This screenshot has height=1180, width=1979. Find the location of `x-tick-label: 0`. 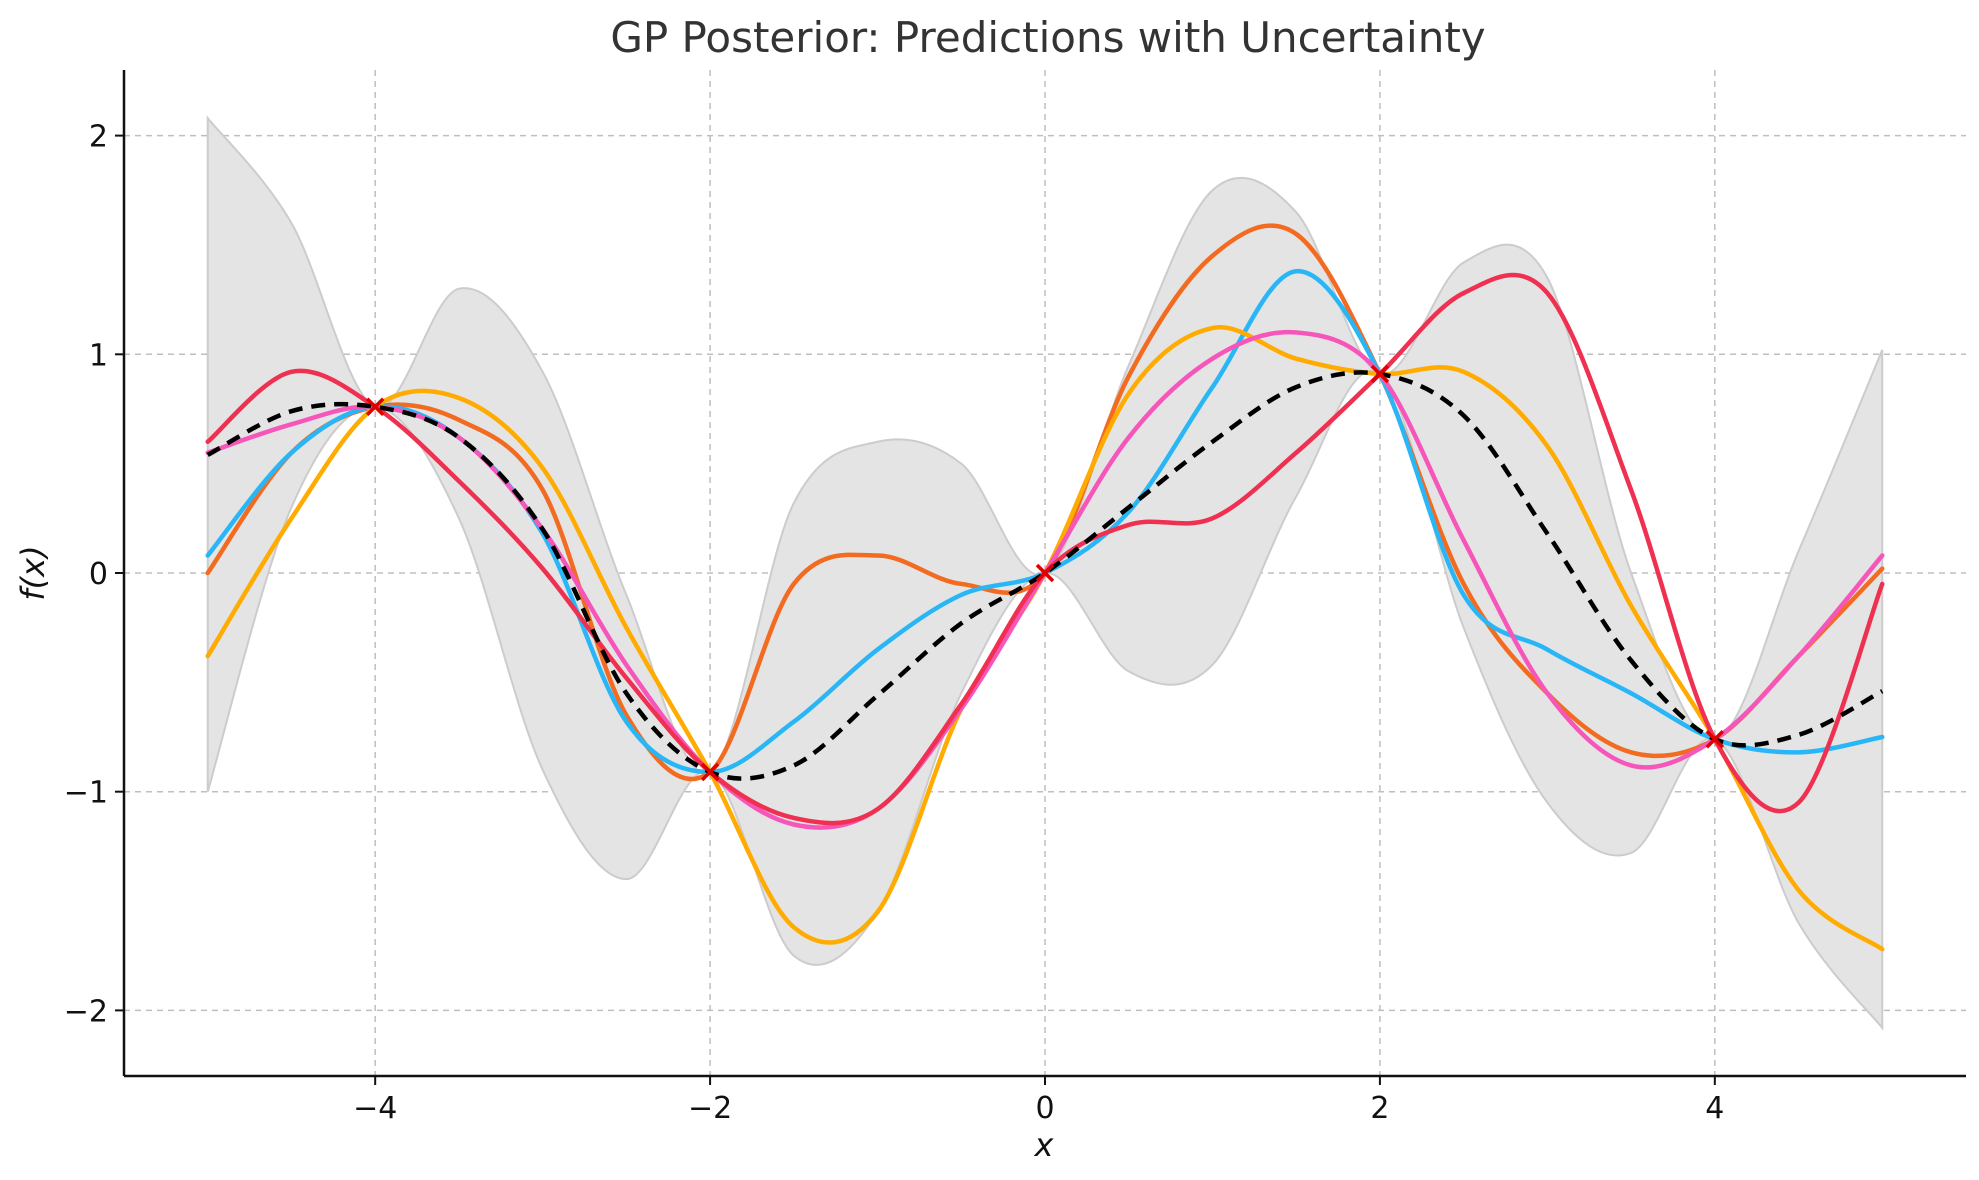

x-tick-label: 0 is located at coordinates (1044, 1108).